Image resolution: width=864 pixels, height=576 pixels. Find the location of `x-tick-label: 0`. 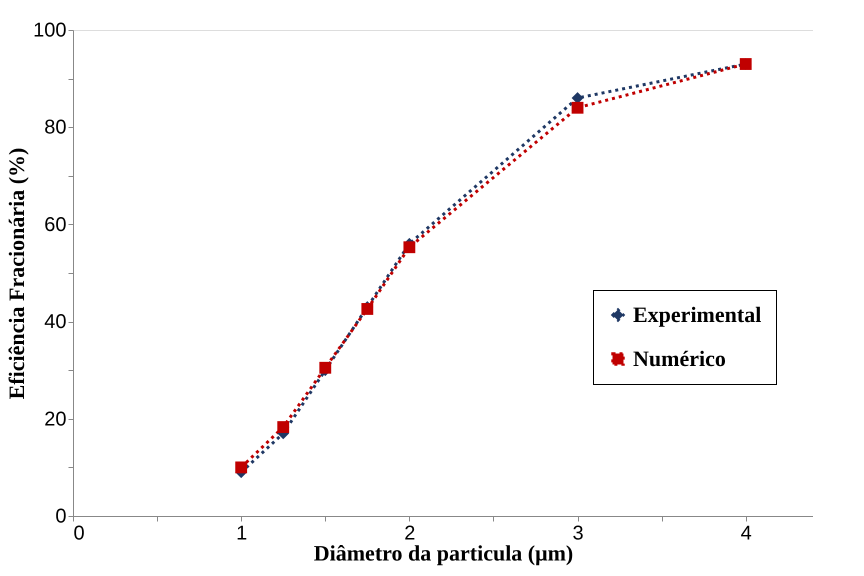

x-tick-label: 0 is located at coordinates (79, 533).